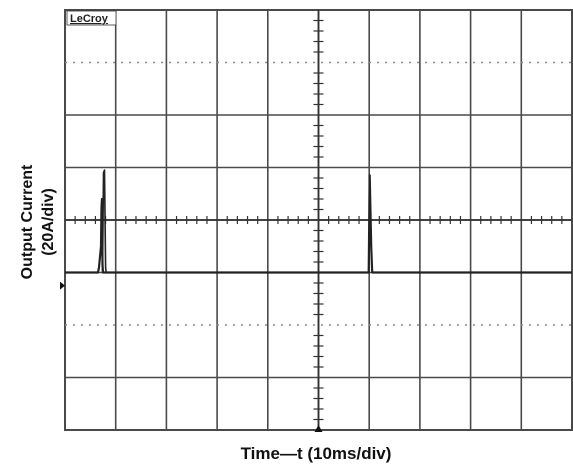 This screenshot has width=573, height=471. I want to click on trace-line, so click(104, 221).